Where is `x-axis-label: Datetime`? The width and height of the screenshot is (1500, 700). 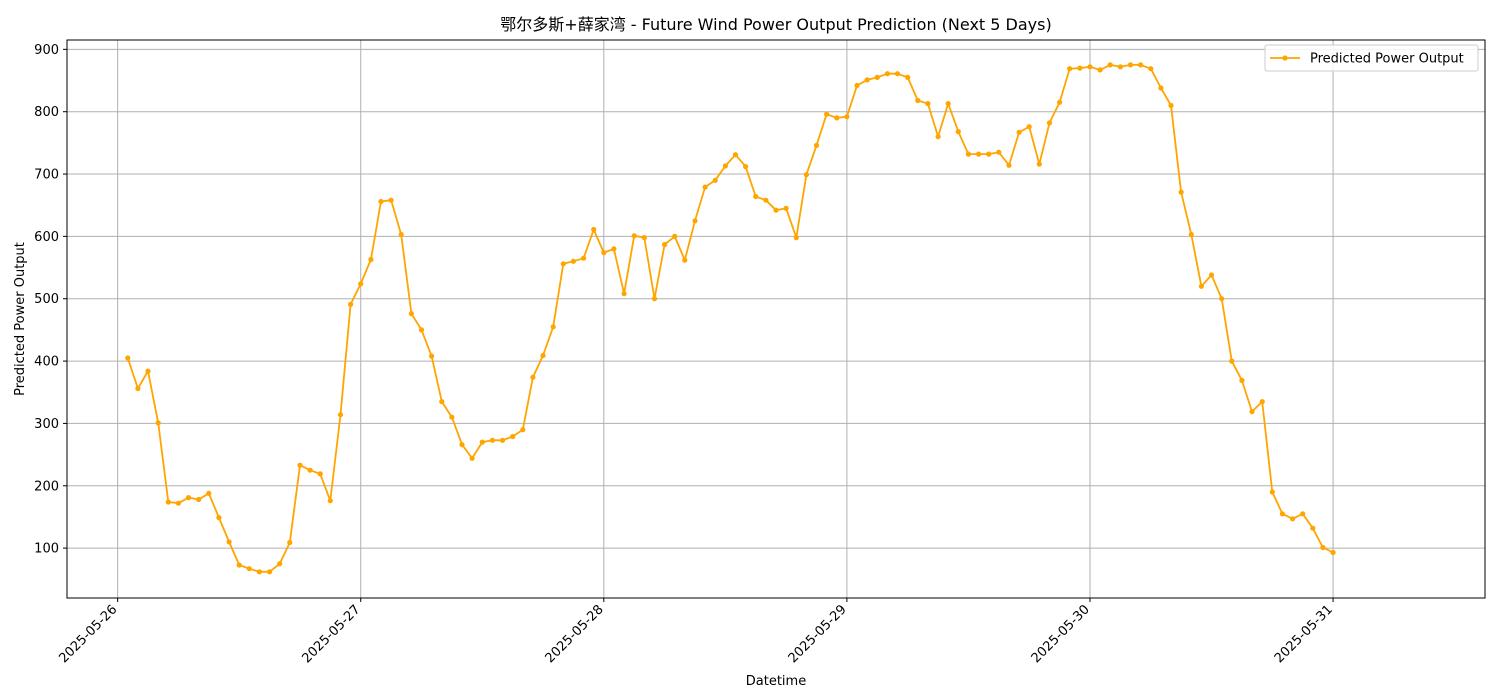 x-axis-label: Datetime is located at coordinates (776, 681).